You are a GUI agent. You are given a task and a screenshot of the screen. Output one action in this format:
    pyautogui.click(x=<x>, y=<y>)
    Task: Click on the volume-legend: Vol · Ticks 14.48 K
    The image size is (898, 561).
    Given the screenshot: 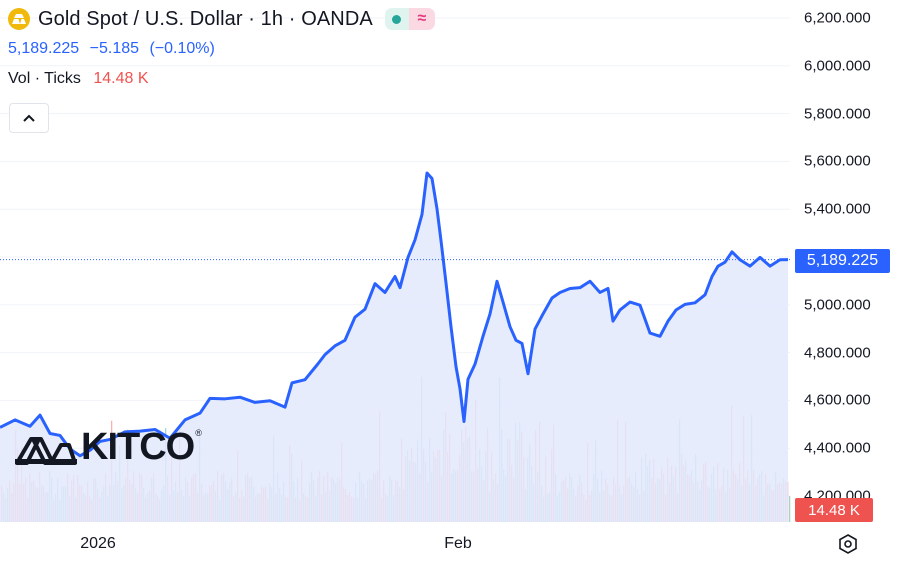 What is the action you would take?
    pyautogui.click(x=78, y=79)
    